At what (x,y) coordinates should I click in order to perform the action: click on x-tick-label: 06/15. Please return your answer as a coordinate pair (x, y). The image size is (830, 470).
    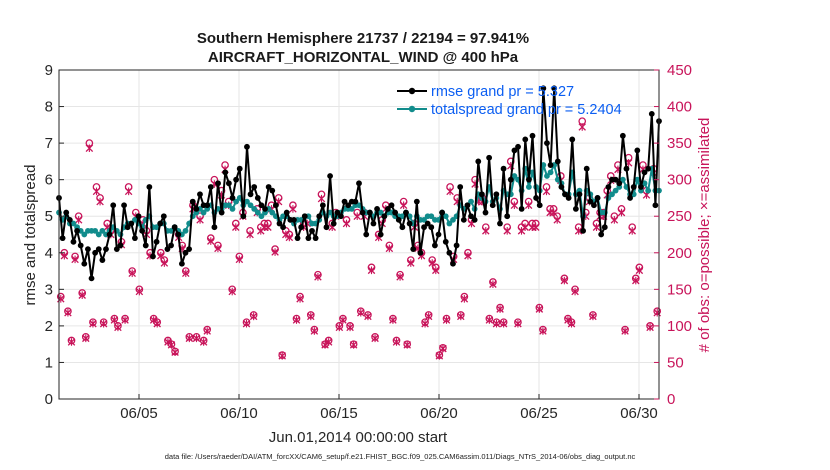
    Looking at the image, I should click on (339, 413).